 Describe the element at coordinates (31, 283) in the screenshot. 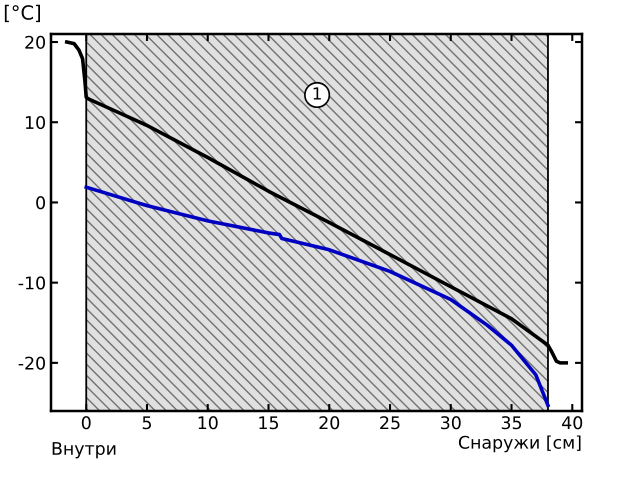

I see `y-tick-label: -10` at that location.